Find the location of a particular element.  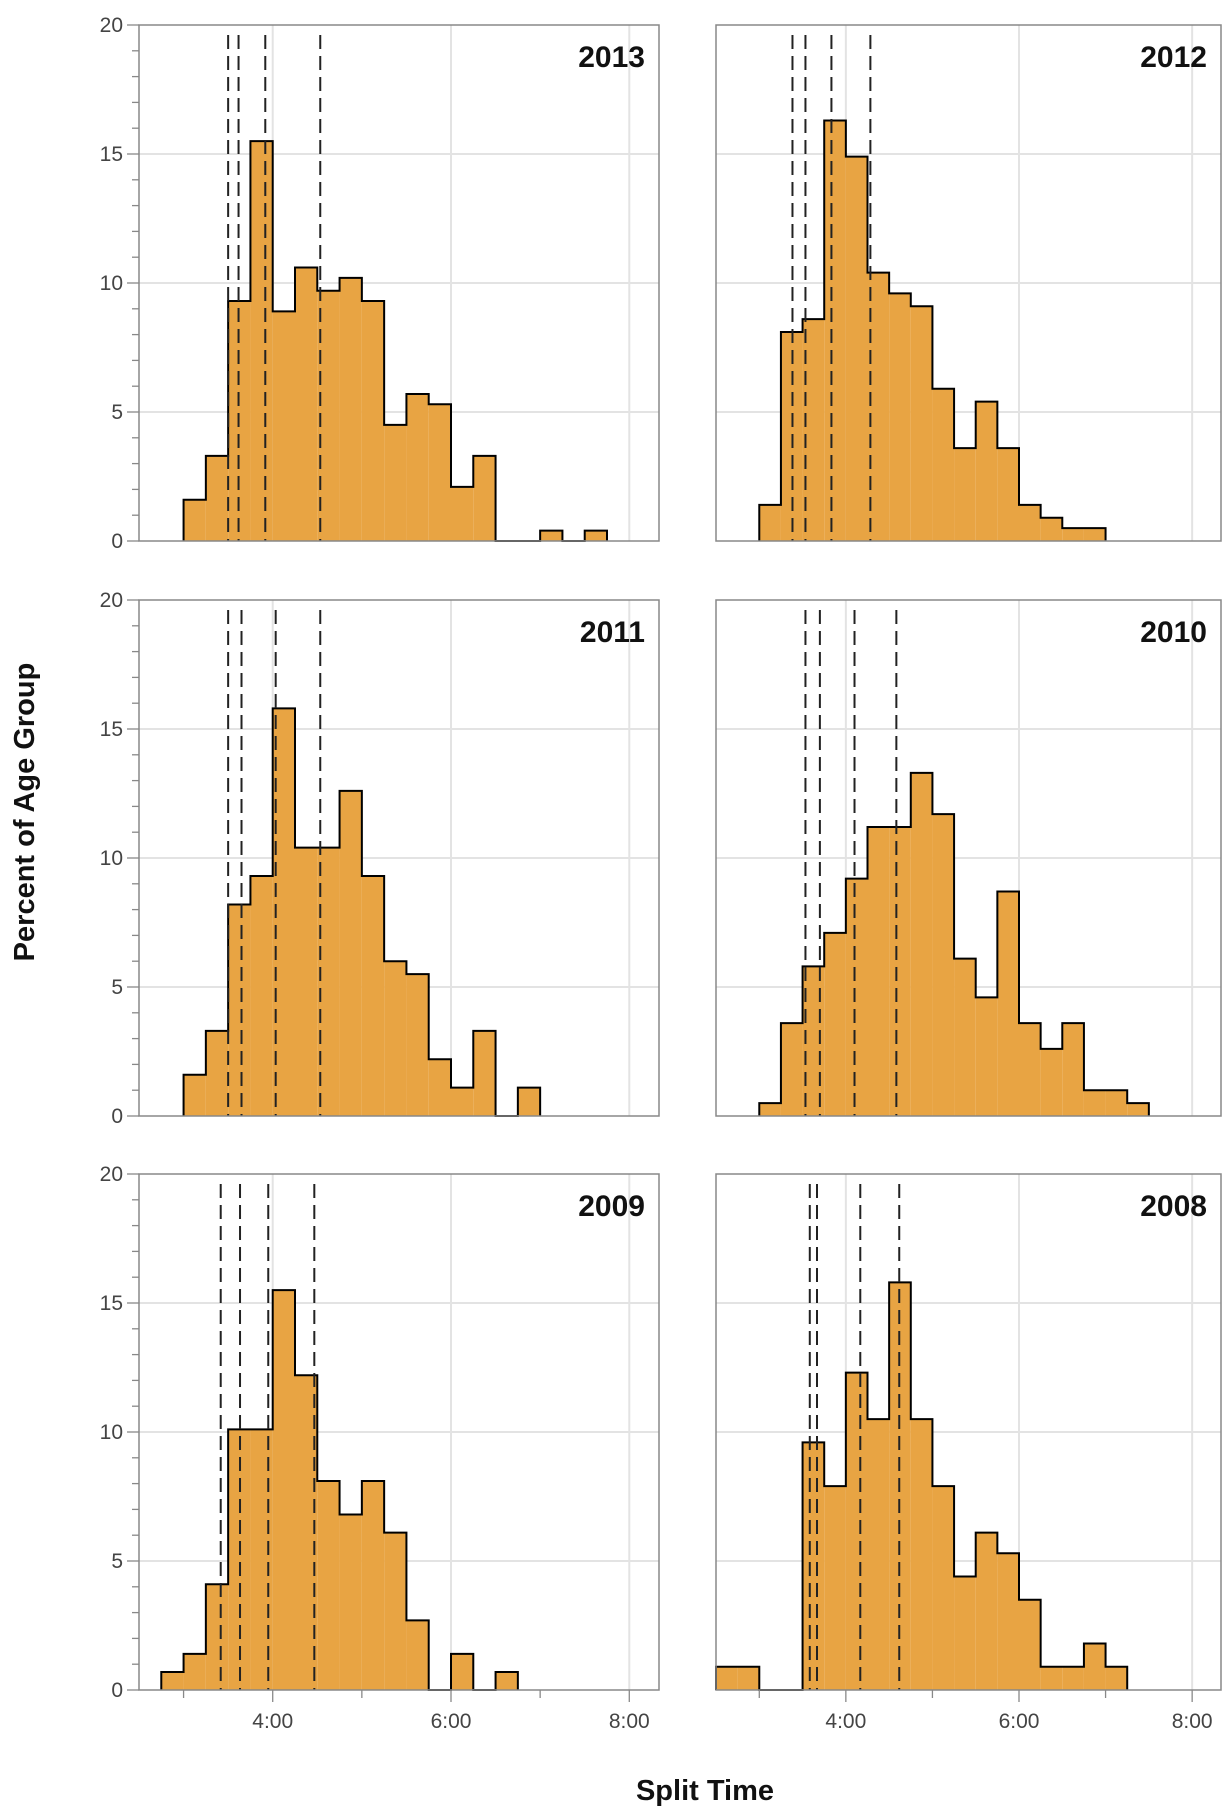

panel-2010: 2010 is located at coordinates (968, 858).